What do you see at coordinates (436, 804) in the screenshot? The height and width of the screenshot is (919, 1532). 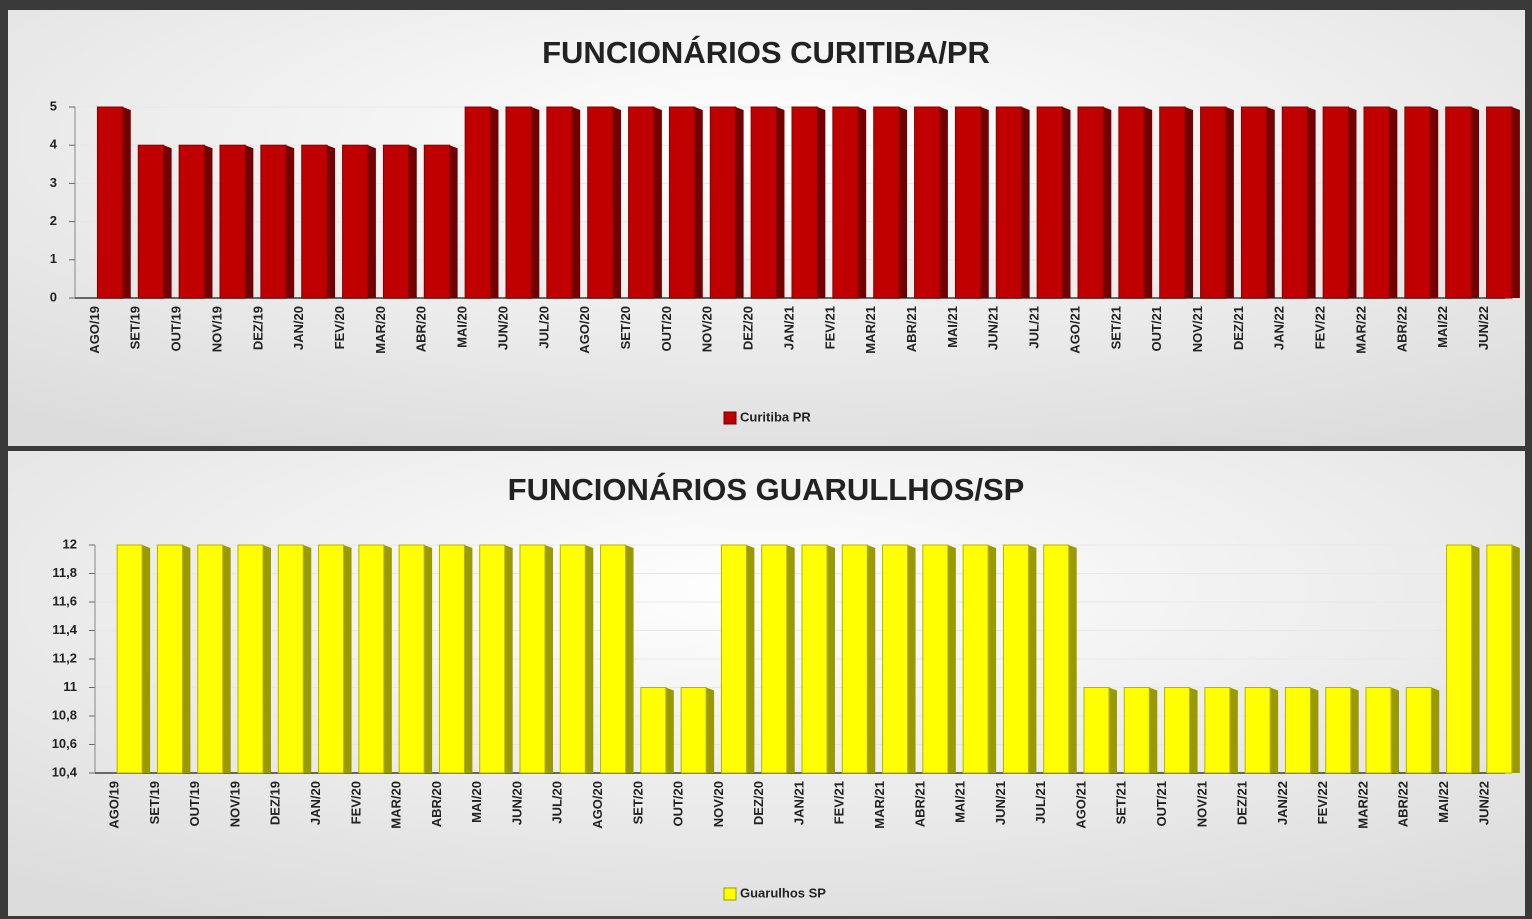 I see `x-tick-label: ABR/20` at bounding box center [436, 804].